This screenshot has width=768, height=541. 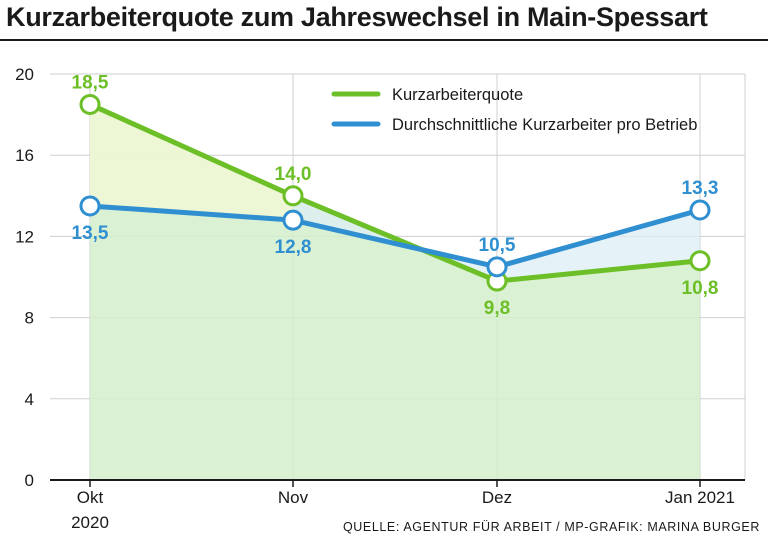 What do you see at coordinates (29, 480) in the screenshot?
I see `y-tick-label: 0` at bounding box center [29, 480].